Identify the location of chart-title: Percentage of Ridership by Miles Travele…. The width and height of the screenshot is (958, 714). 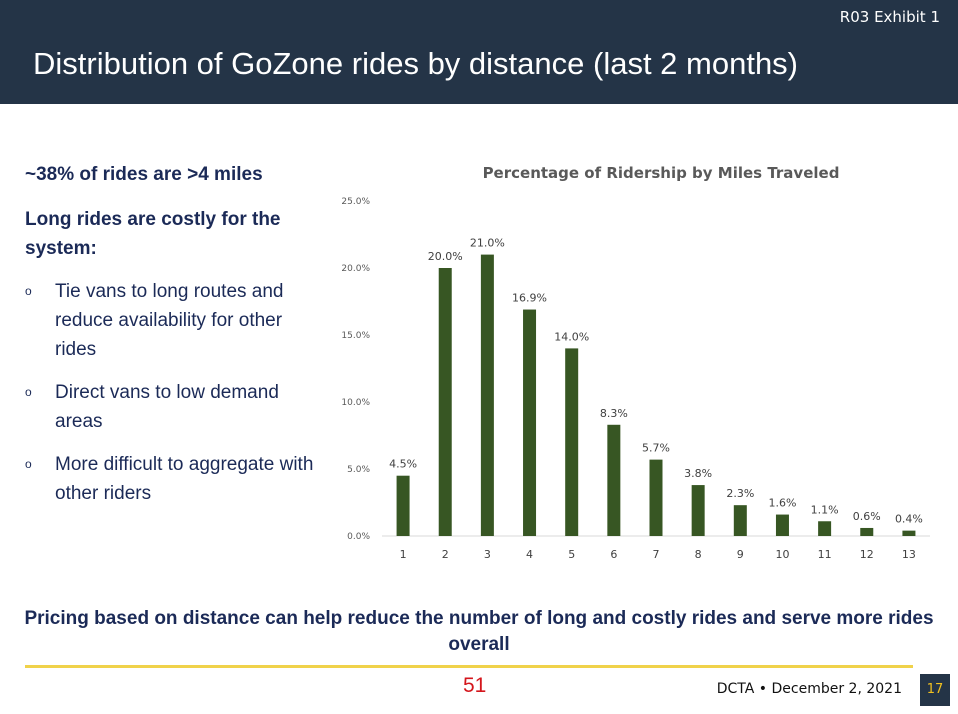
(661, 173).